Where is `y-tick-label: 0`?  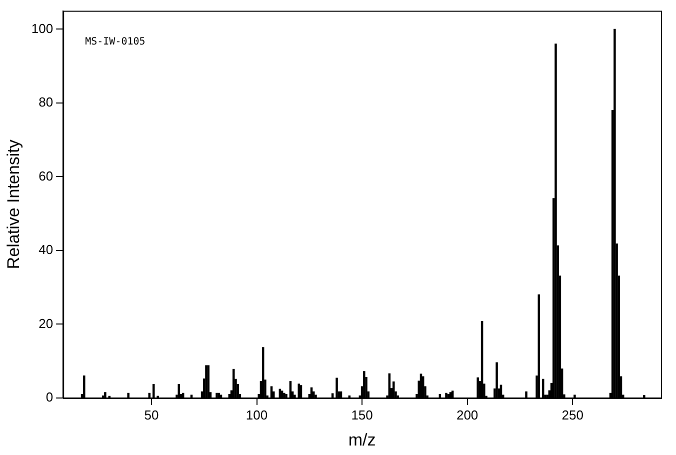 y-tick-label: 0 is located at coordinates (50, 397).